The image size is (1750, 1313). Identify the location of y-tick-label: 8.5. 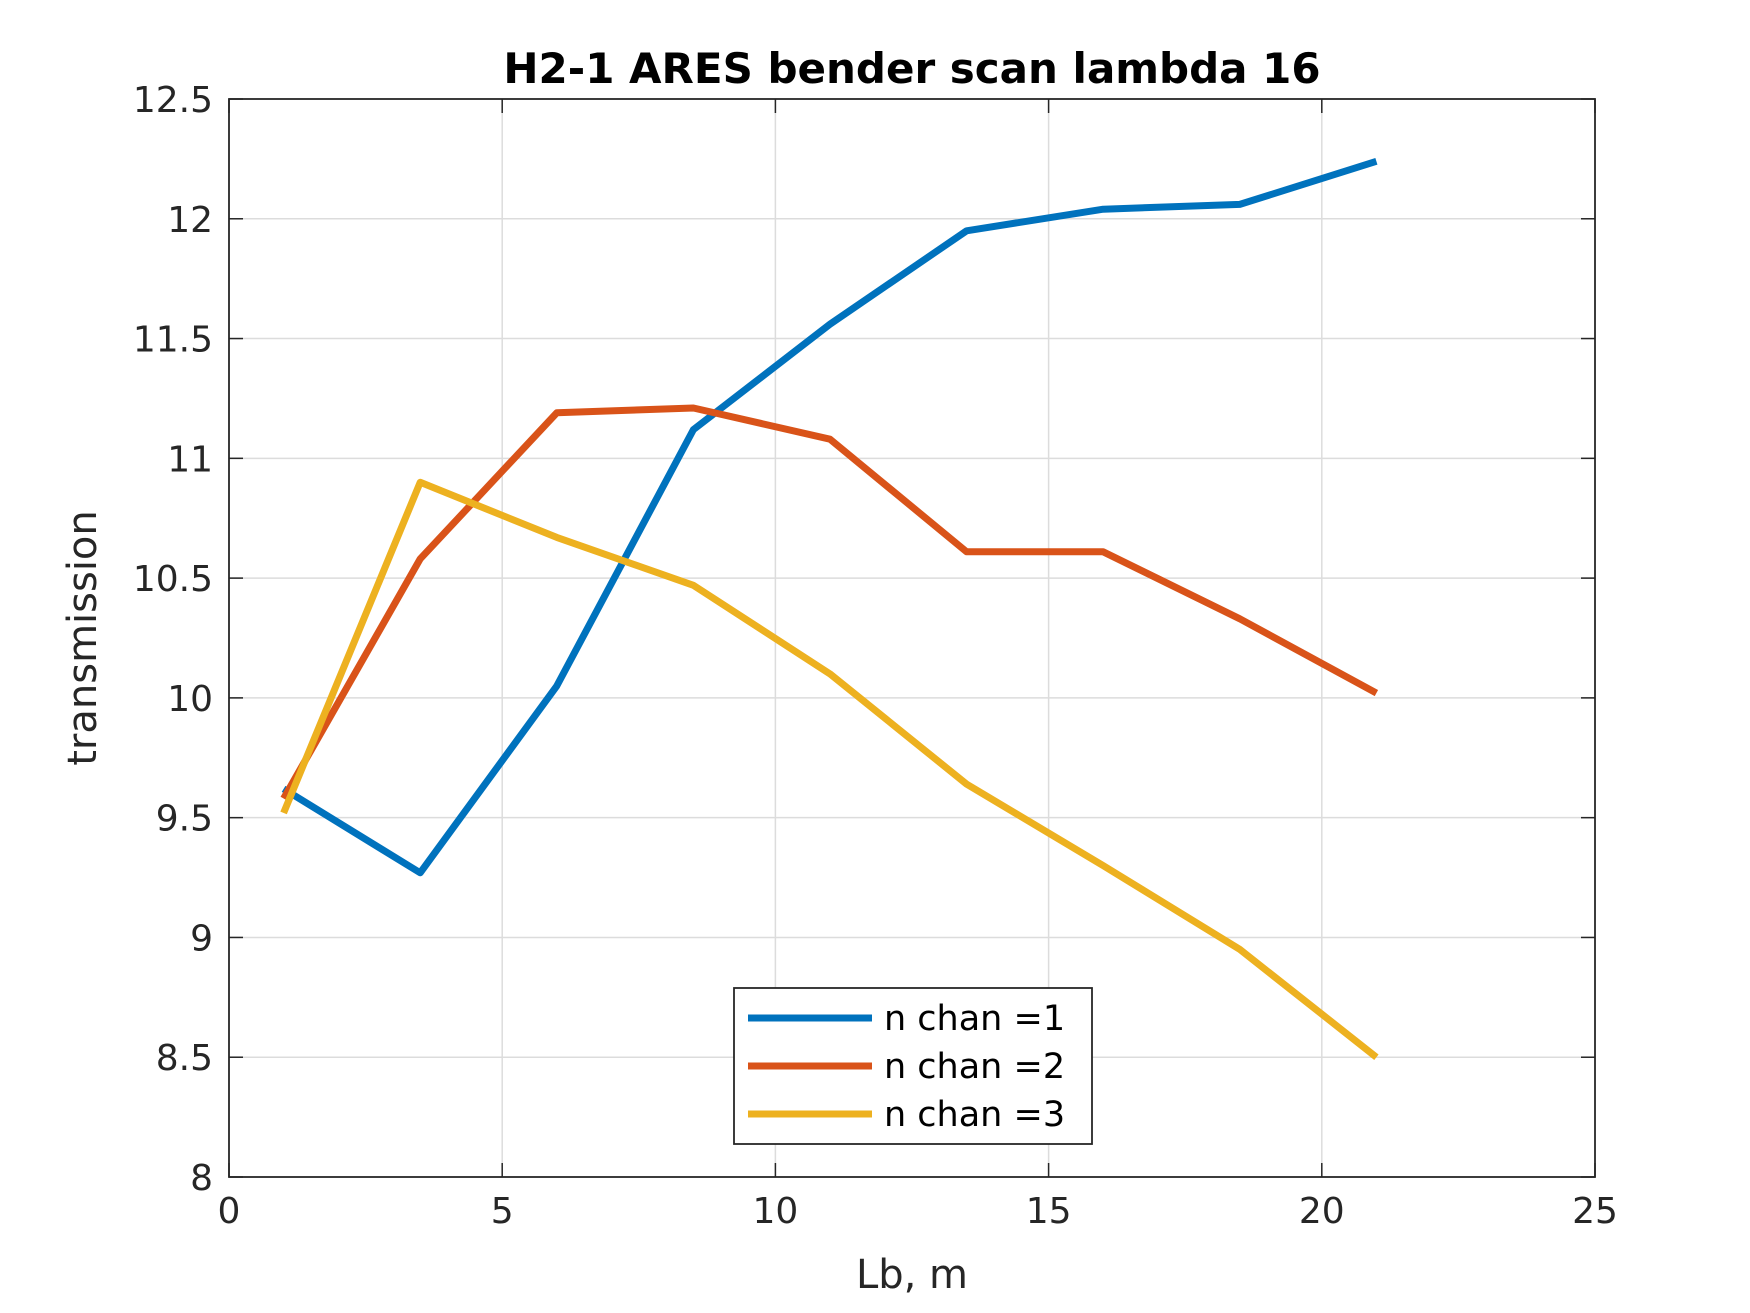
(184, 1058).